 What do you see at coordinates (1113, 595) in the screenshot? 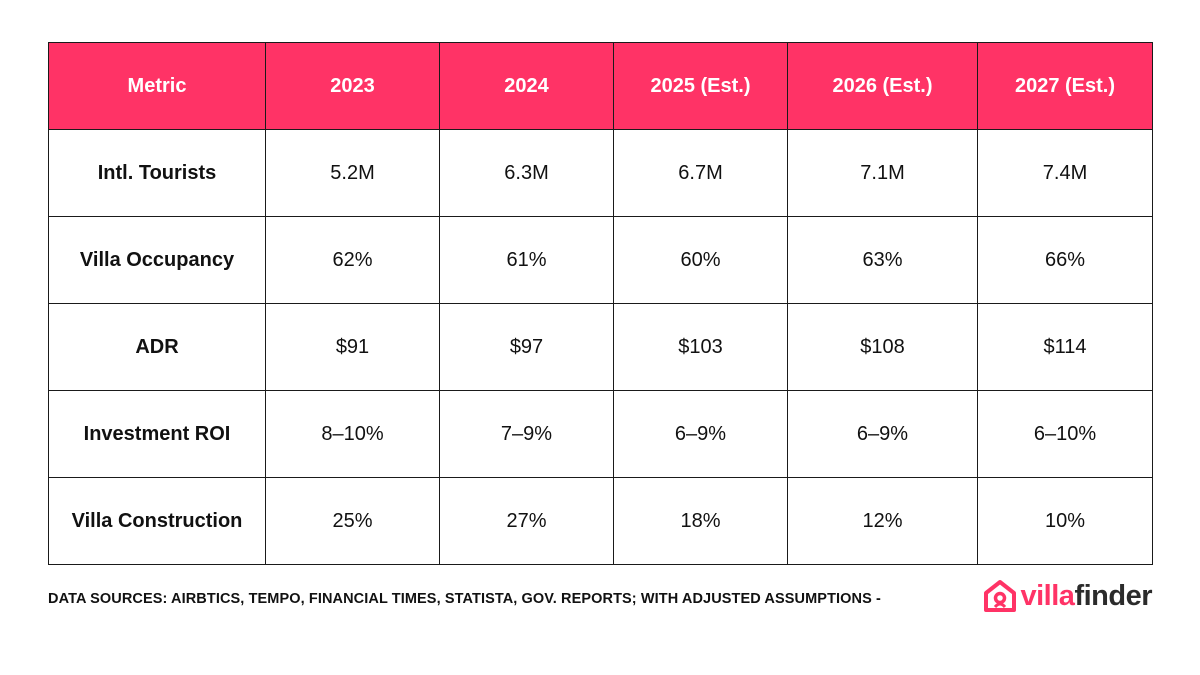
I see `logo-word-finder: finder` at bounding box center [1113, 595].